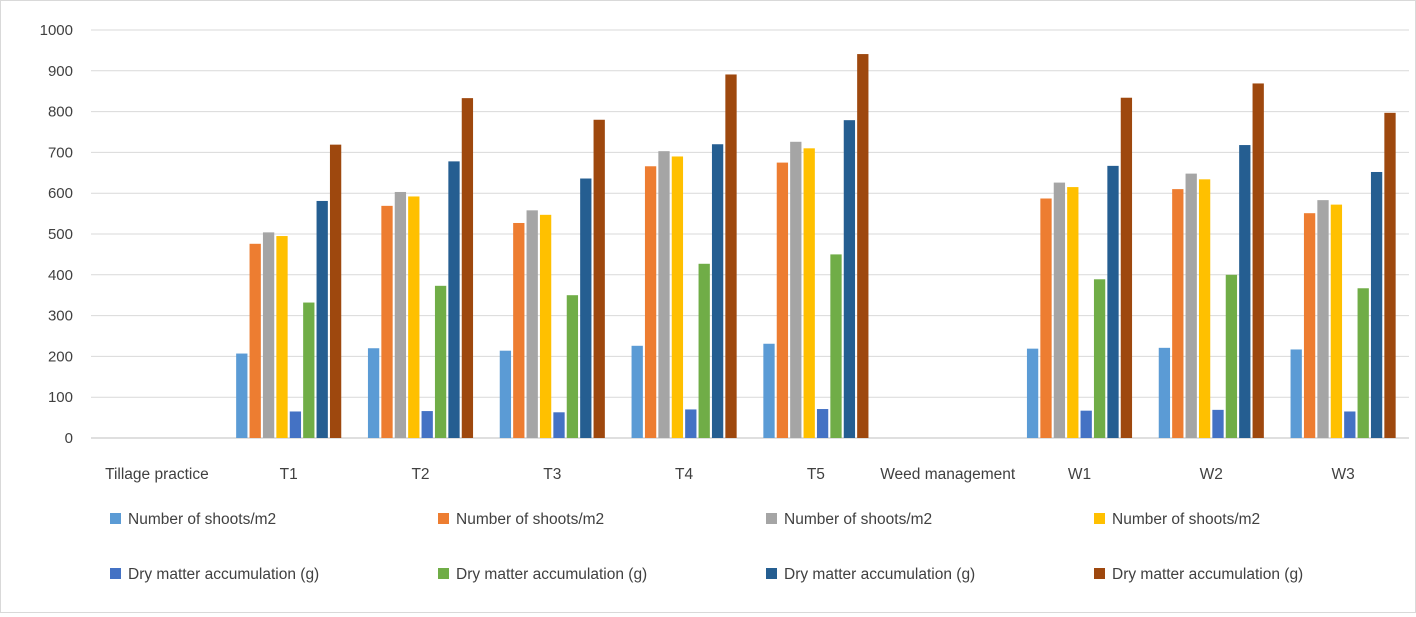 The image size is (1416, 617). I want to click on y-tick-label: 800, so click(60, 112).